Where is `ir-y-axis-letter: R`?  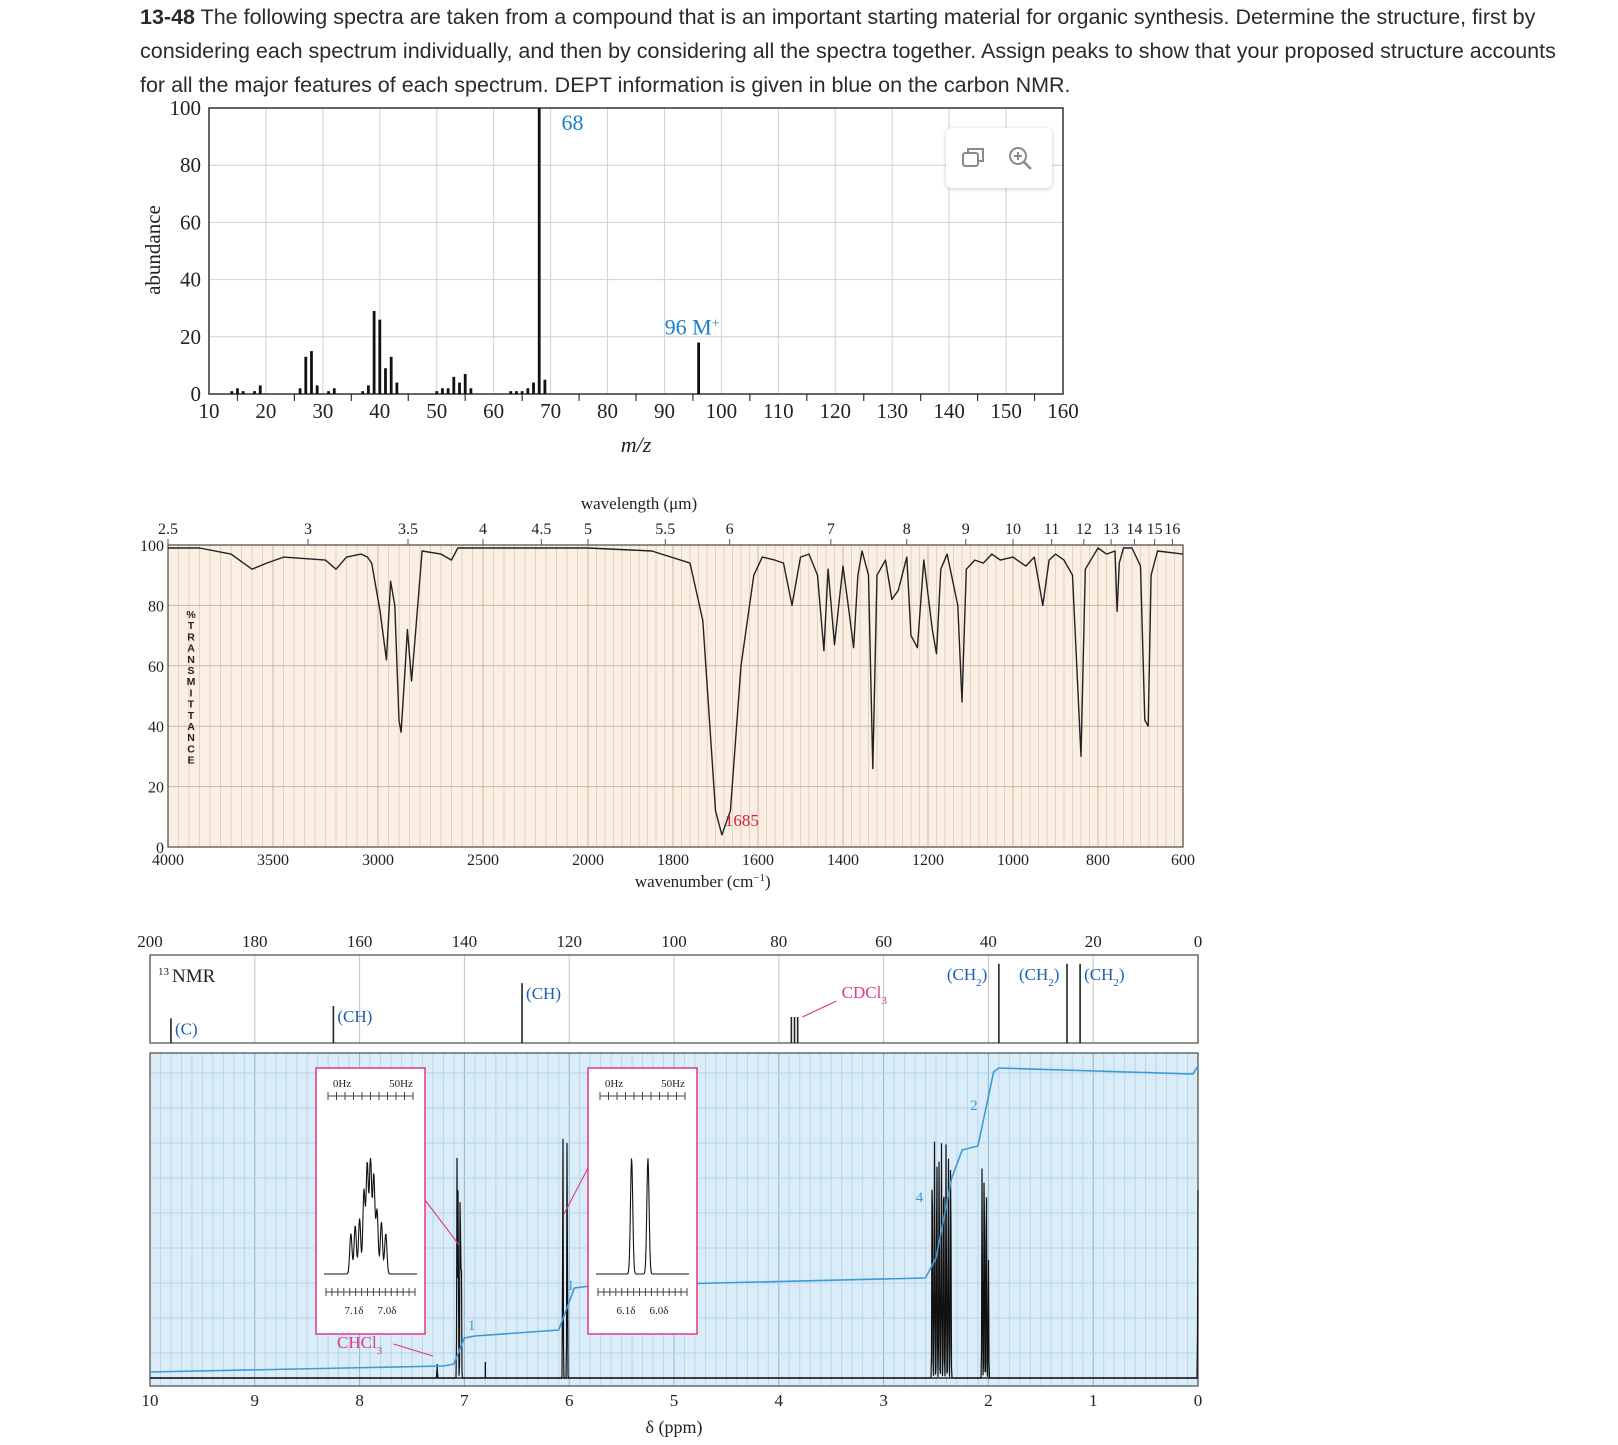 ir-y-axis-letter: R is located at coordinates (191, 637).